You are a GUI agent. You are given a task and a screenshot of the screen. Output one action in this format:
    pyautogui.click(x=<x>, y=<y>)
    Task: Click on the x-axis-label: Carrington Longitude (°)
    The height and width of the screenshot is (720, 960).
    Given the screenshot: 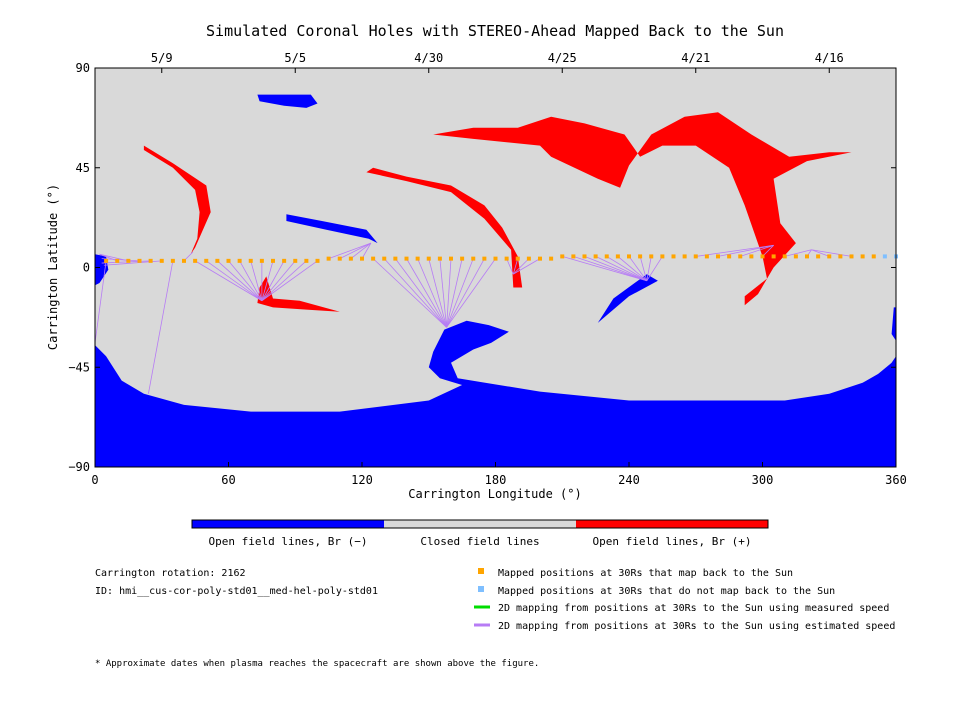 What is the action you would take?
    pyautogui.click(x=494, y=494)
    